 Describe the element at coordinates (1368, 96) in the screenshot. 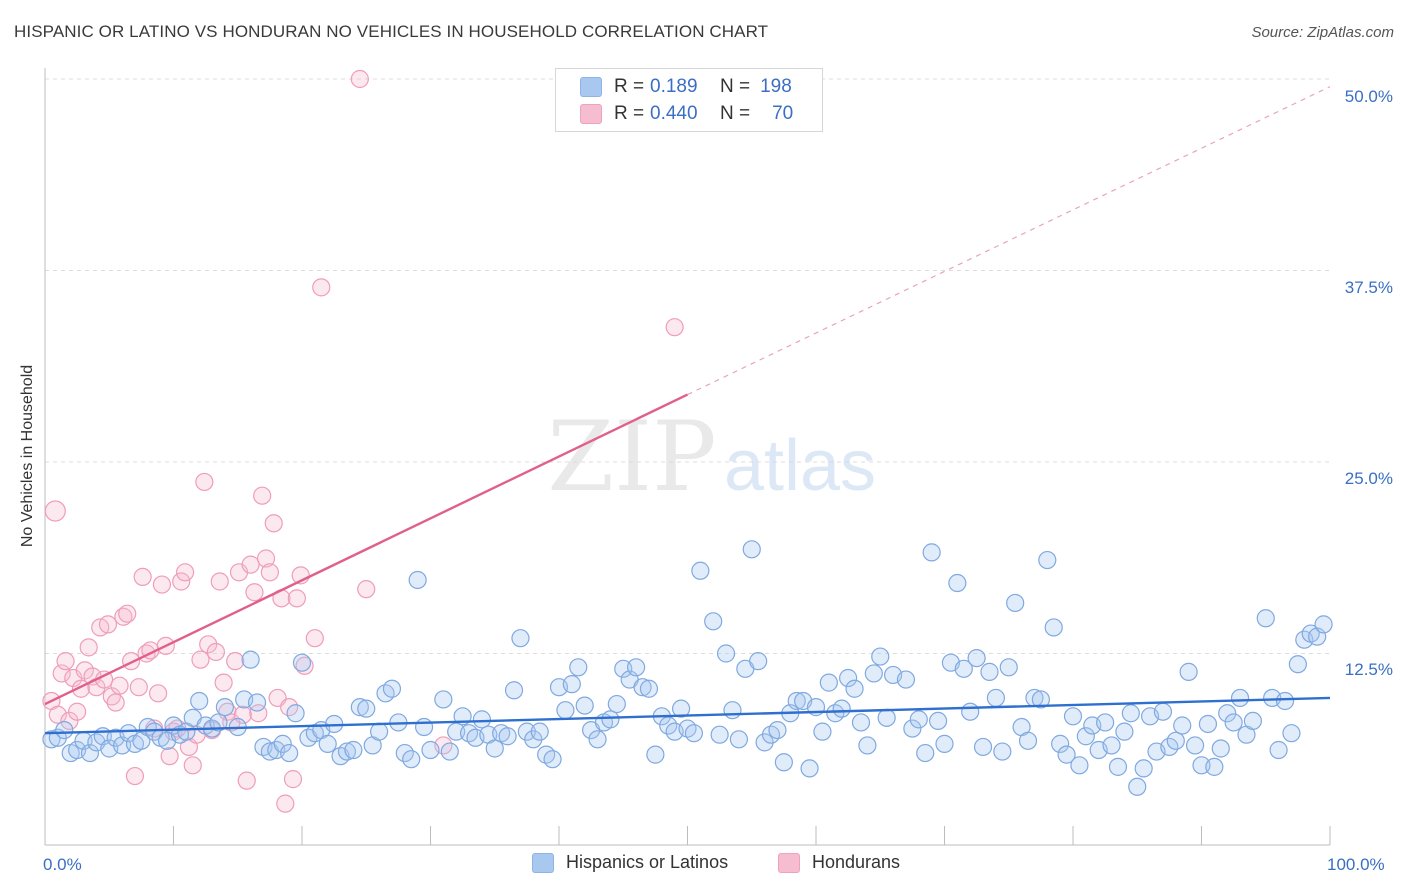

I see `y-tick-label-50: 50.0%` at that location.